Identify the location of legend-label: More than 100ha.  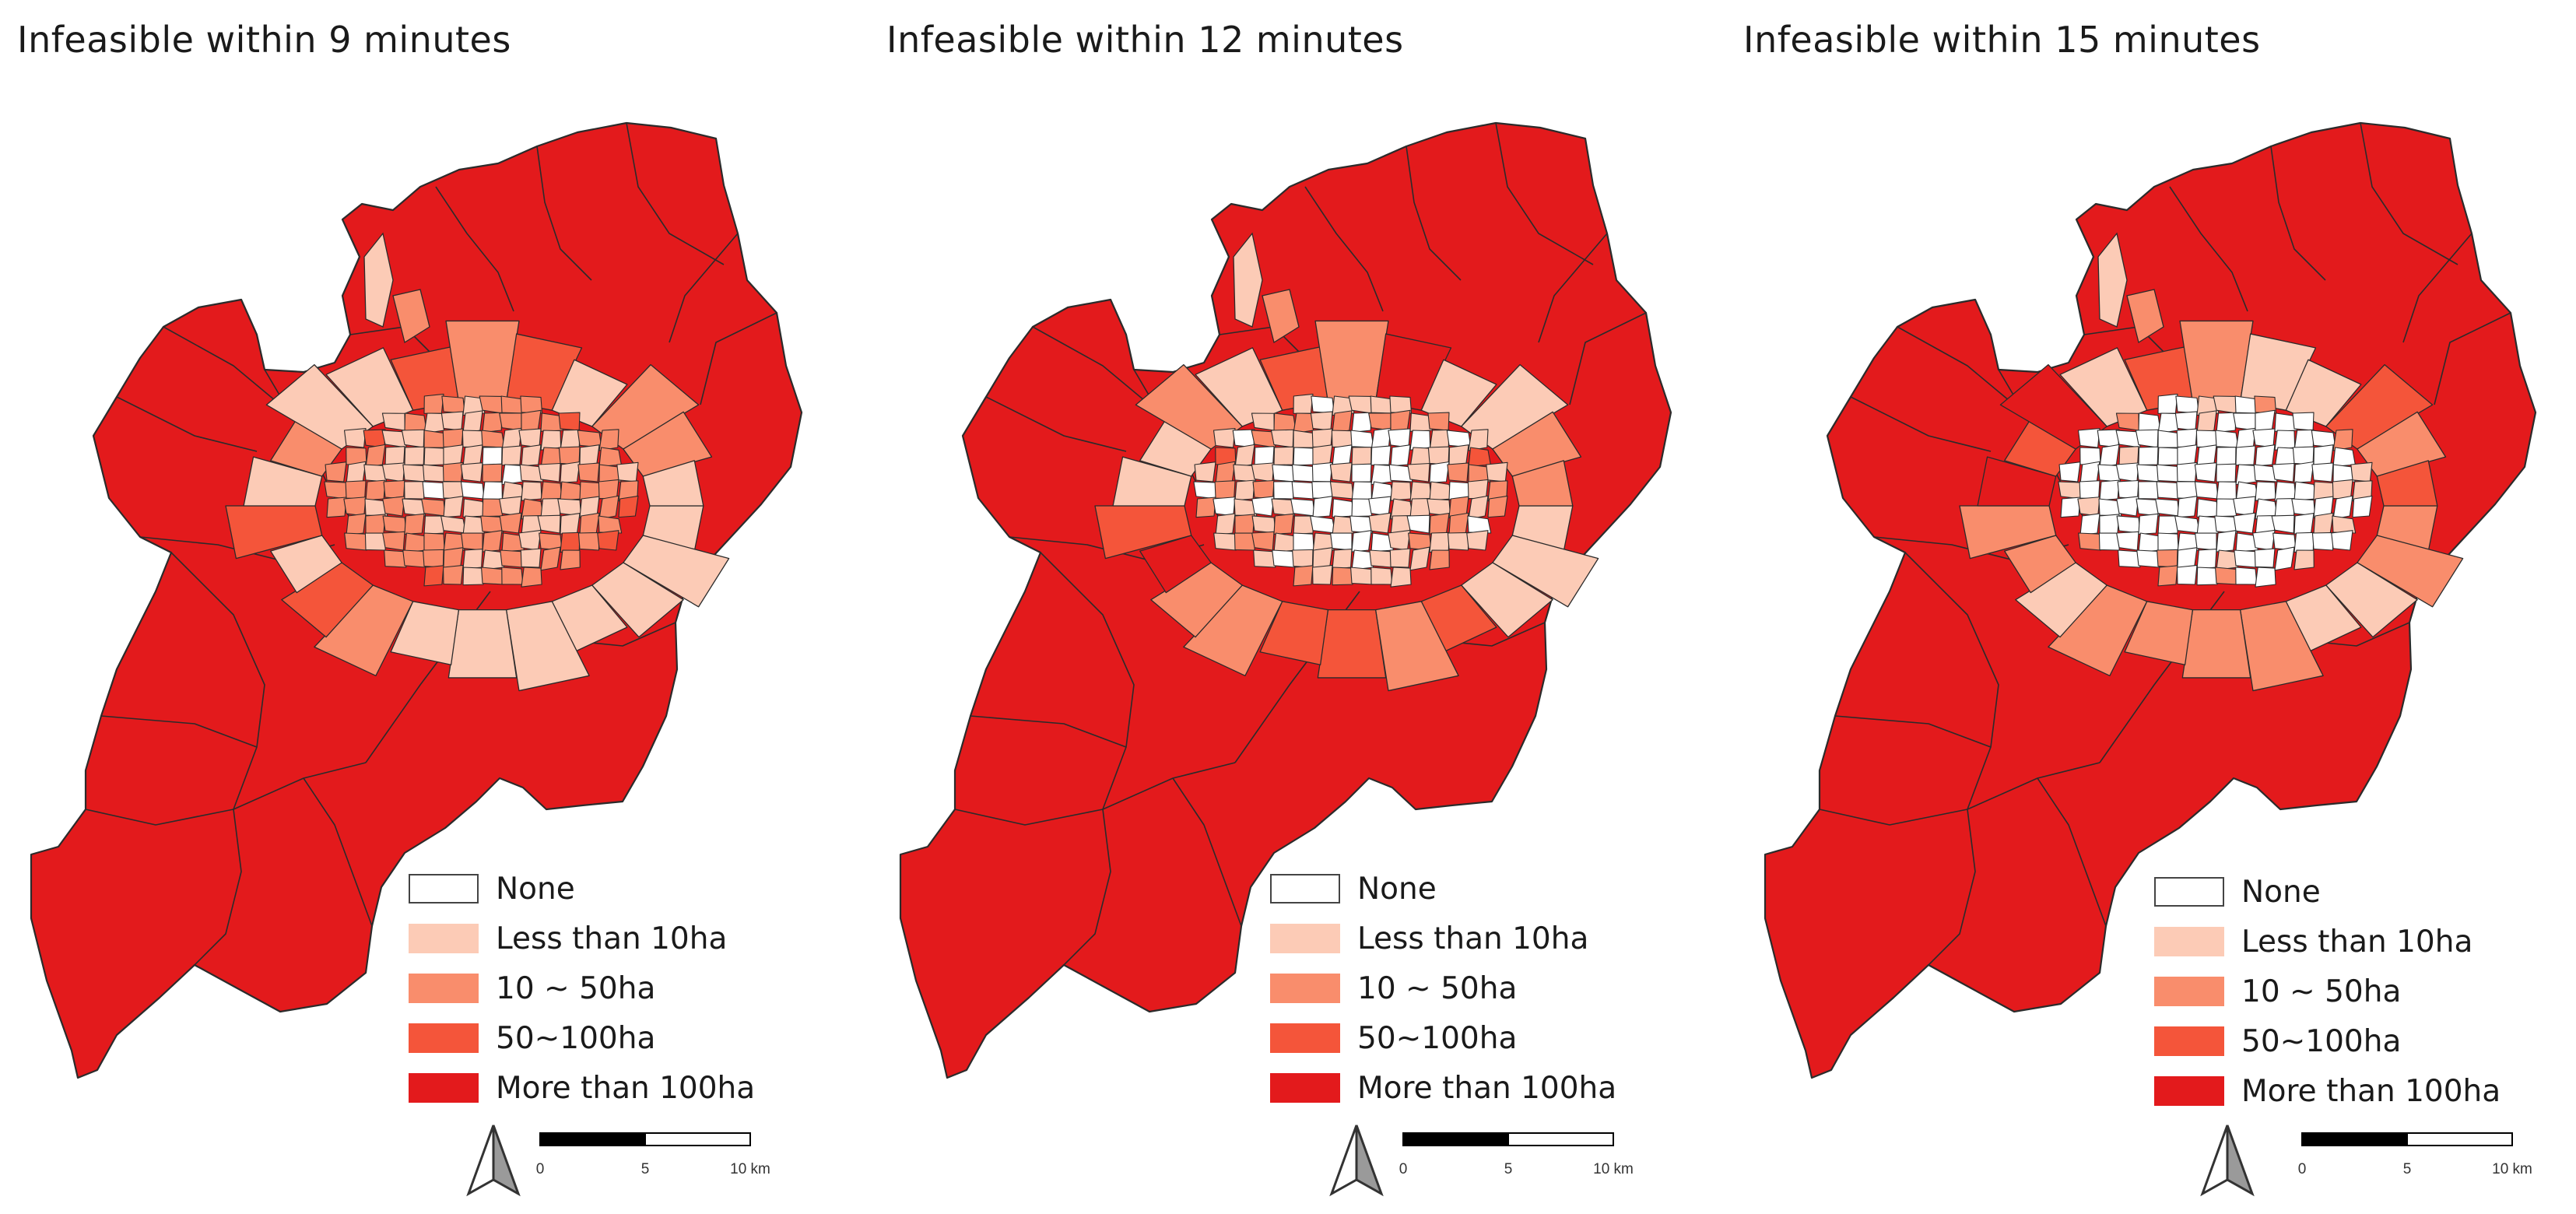
(1487, 1088).